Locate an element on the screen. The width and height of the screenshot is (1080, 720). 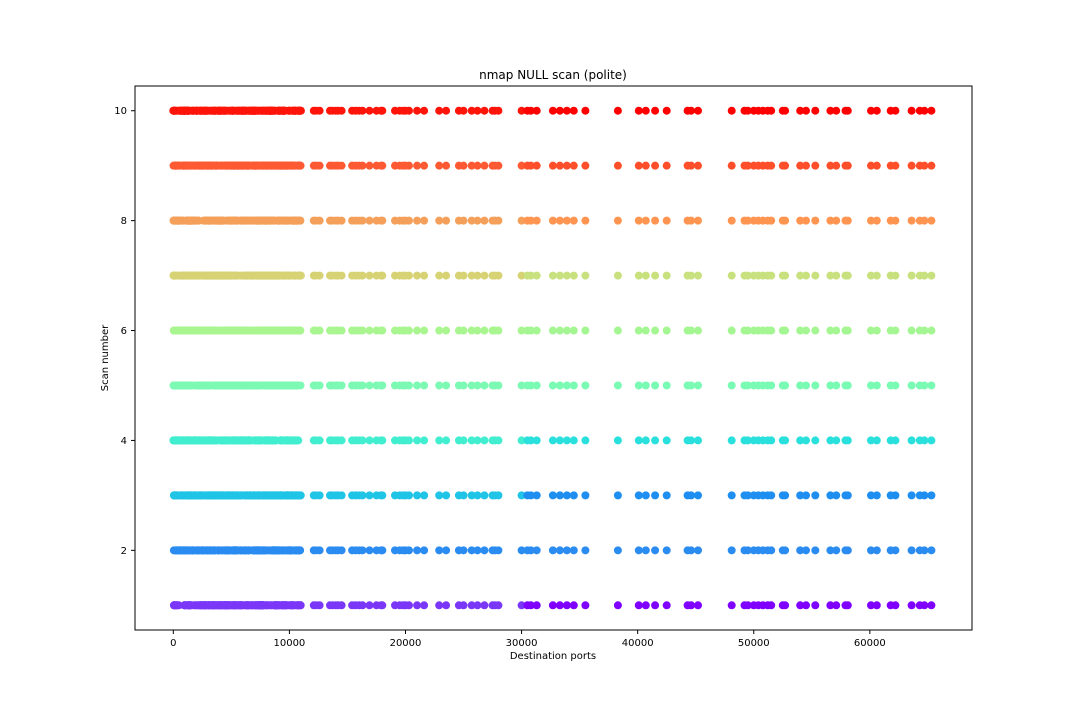
x-axis-ticks: 0 10000 20000 30000 40000 50000 60000 is located at coordinates (528, 639).